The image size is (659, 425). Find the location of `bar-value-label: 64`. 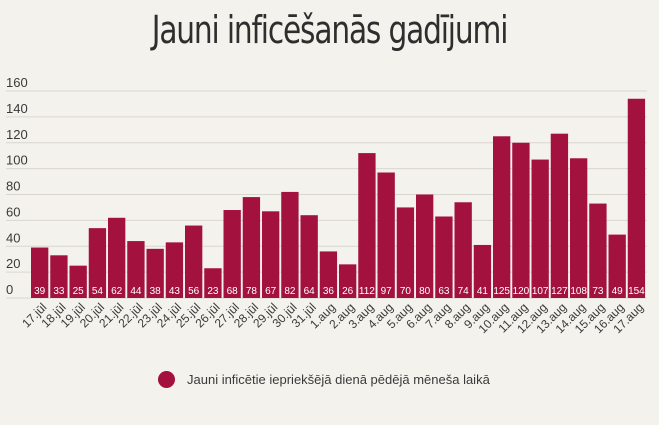

bar-value-label: 64 is located at coordinates (310, 291).